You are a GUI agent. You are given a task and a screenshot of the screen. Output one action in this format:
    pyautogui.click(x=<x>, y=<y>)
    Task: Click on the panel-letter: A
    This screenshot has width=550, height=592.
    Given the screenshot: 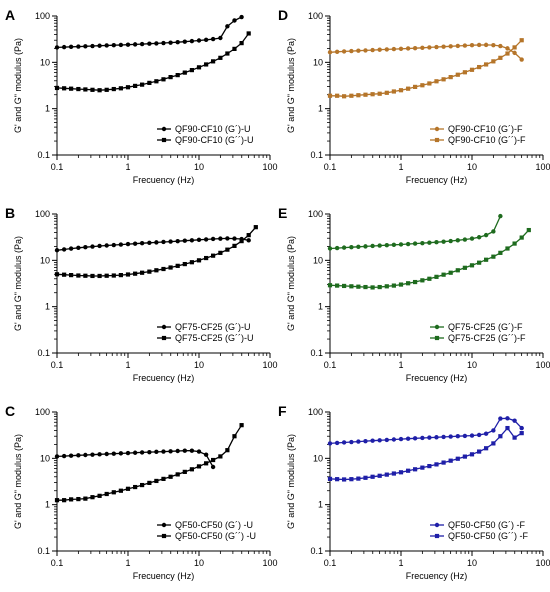 What is the action you would take?
    pyautogui.click(x=10, y=15)
    